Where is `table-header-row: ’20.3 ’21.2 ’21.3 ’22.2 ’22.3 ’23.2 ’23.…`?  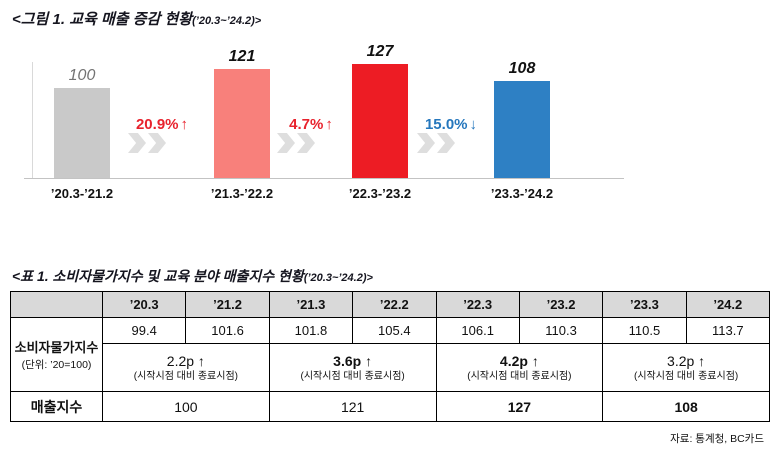
table-header-row: ’20.3 ’21.2 ’21.3 ’22.2 ’22.3 ’23.2 ’23.… is located at coordinates (390, 304).